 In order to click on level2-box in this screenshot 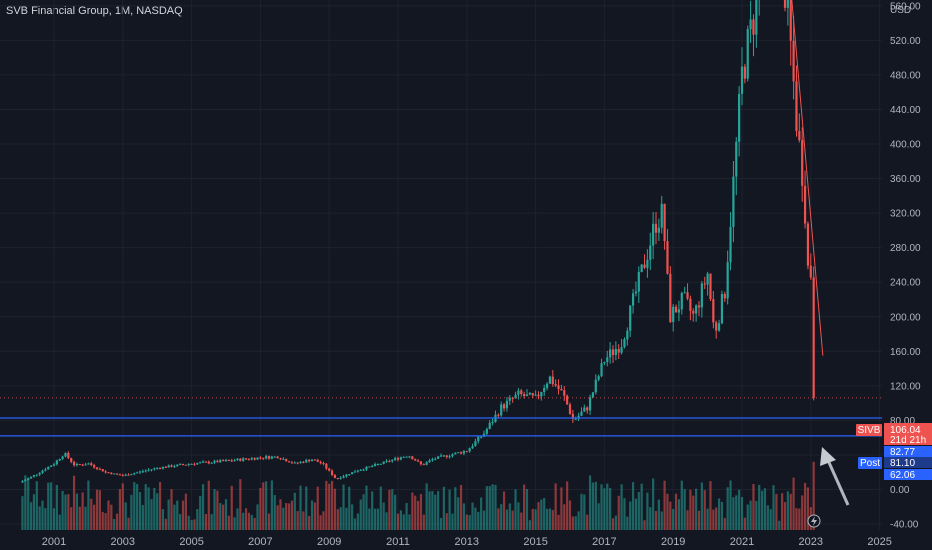, I will do `click(908, 474)`.